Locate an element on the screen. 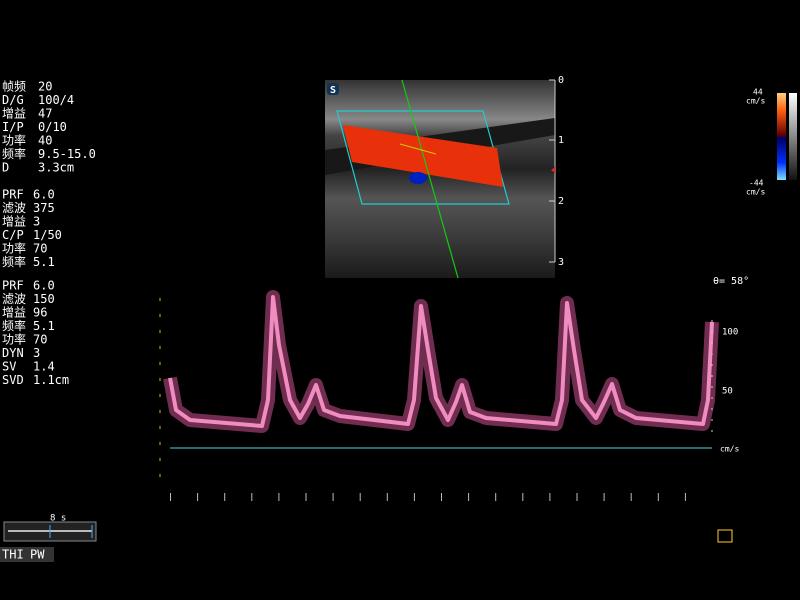  probe-icon: S is located at coordinates (333, 90).